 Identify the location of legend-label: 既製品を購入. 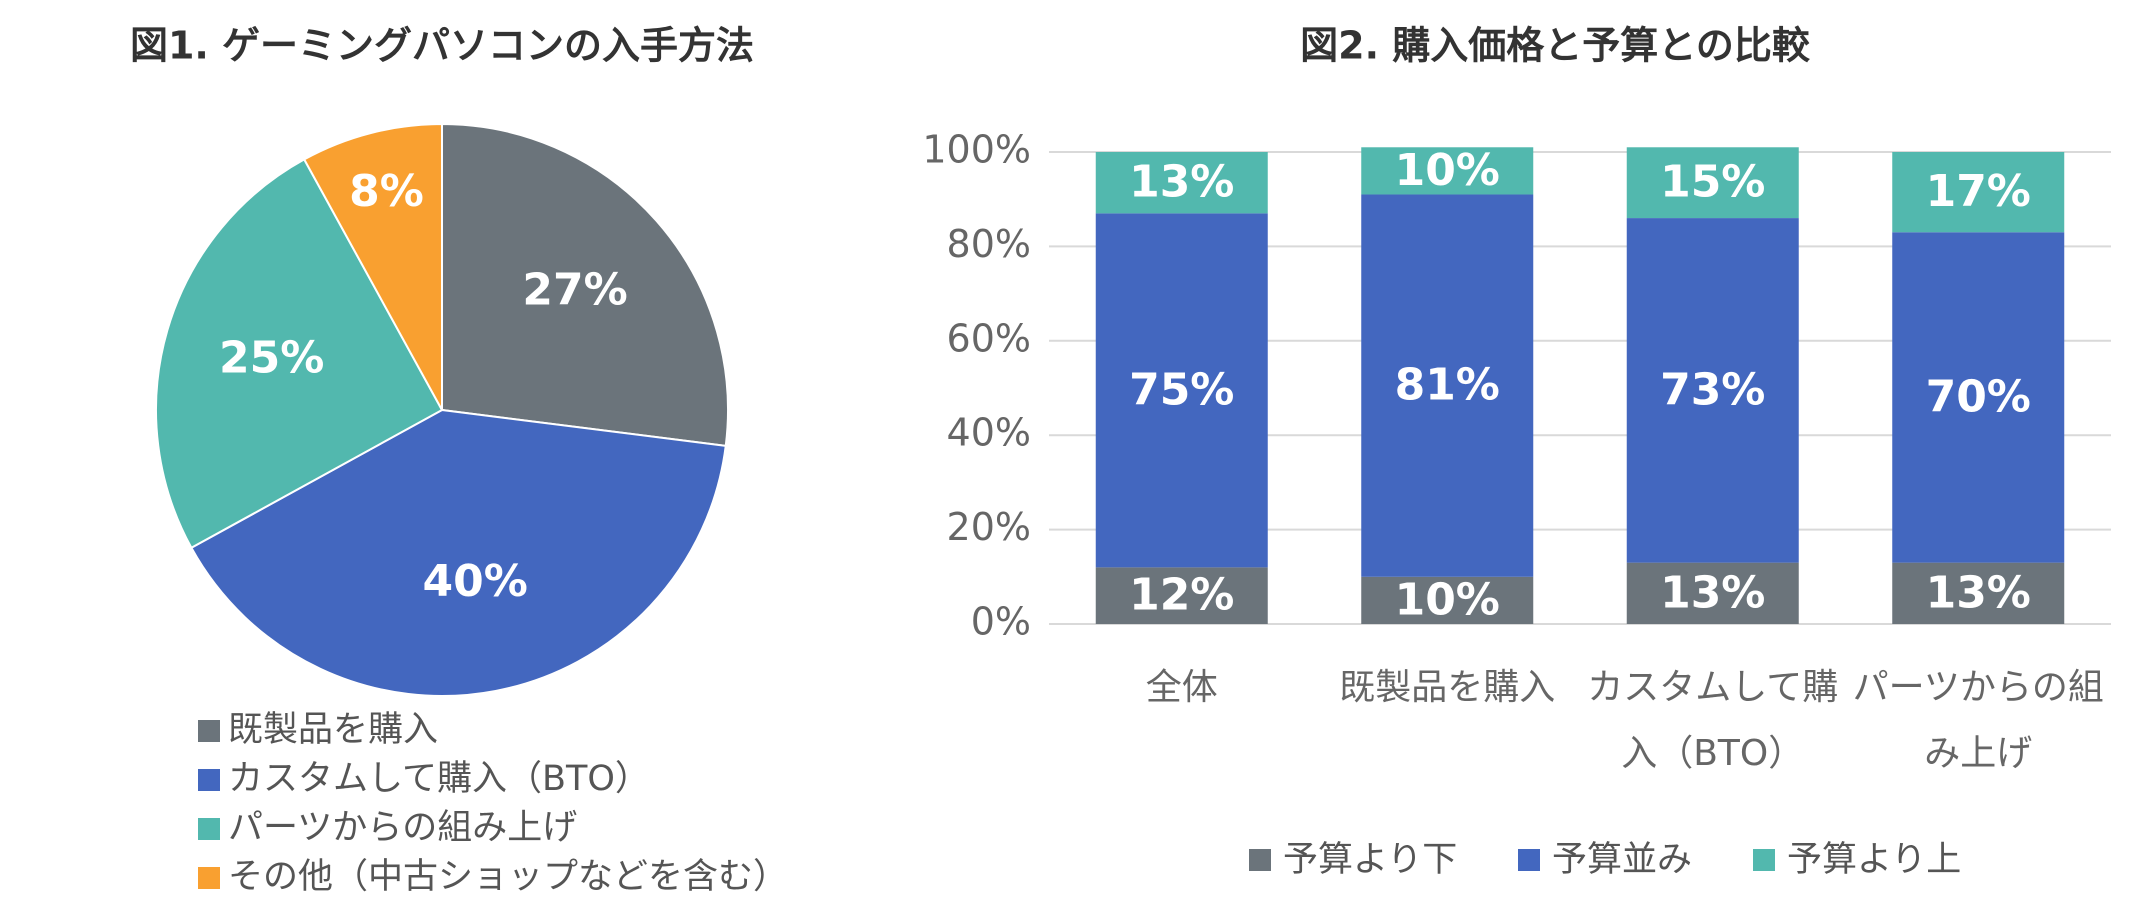
(333, 730).